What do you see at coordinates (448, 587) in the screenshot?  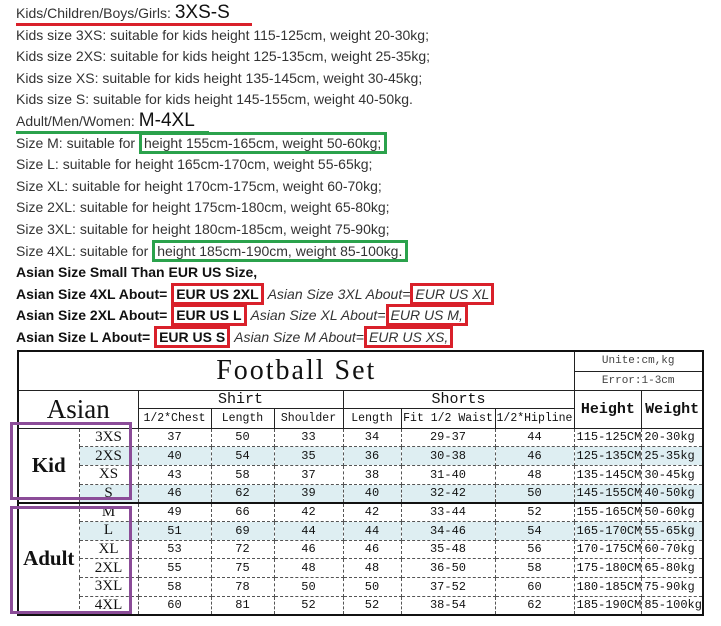 I see `value-cell: 37-52` at bounding box center [448, 587].